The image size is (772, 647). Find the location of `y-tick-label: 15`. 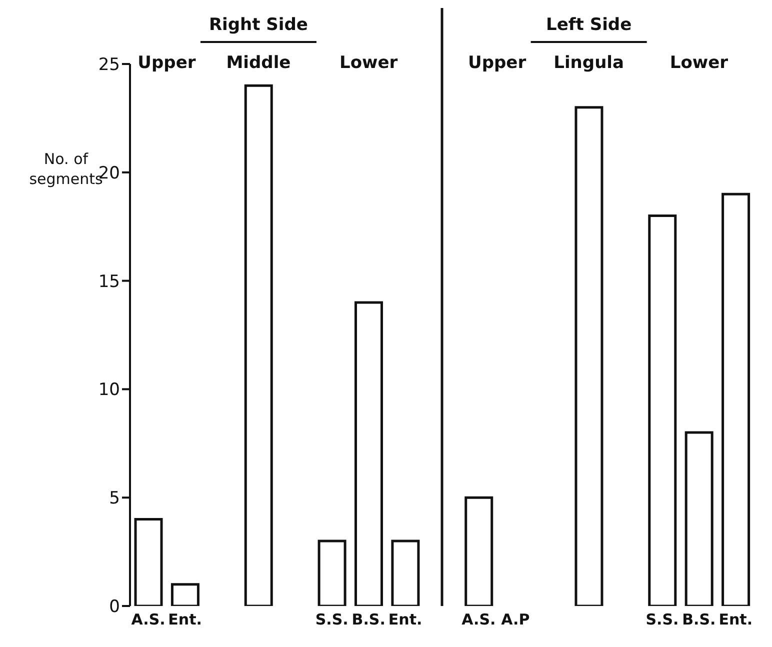

y-tick-label: 15 is located at coordinates (109, 282).